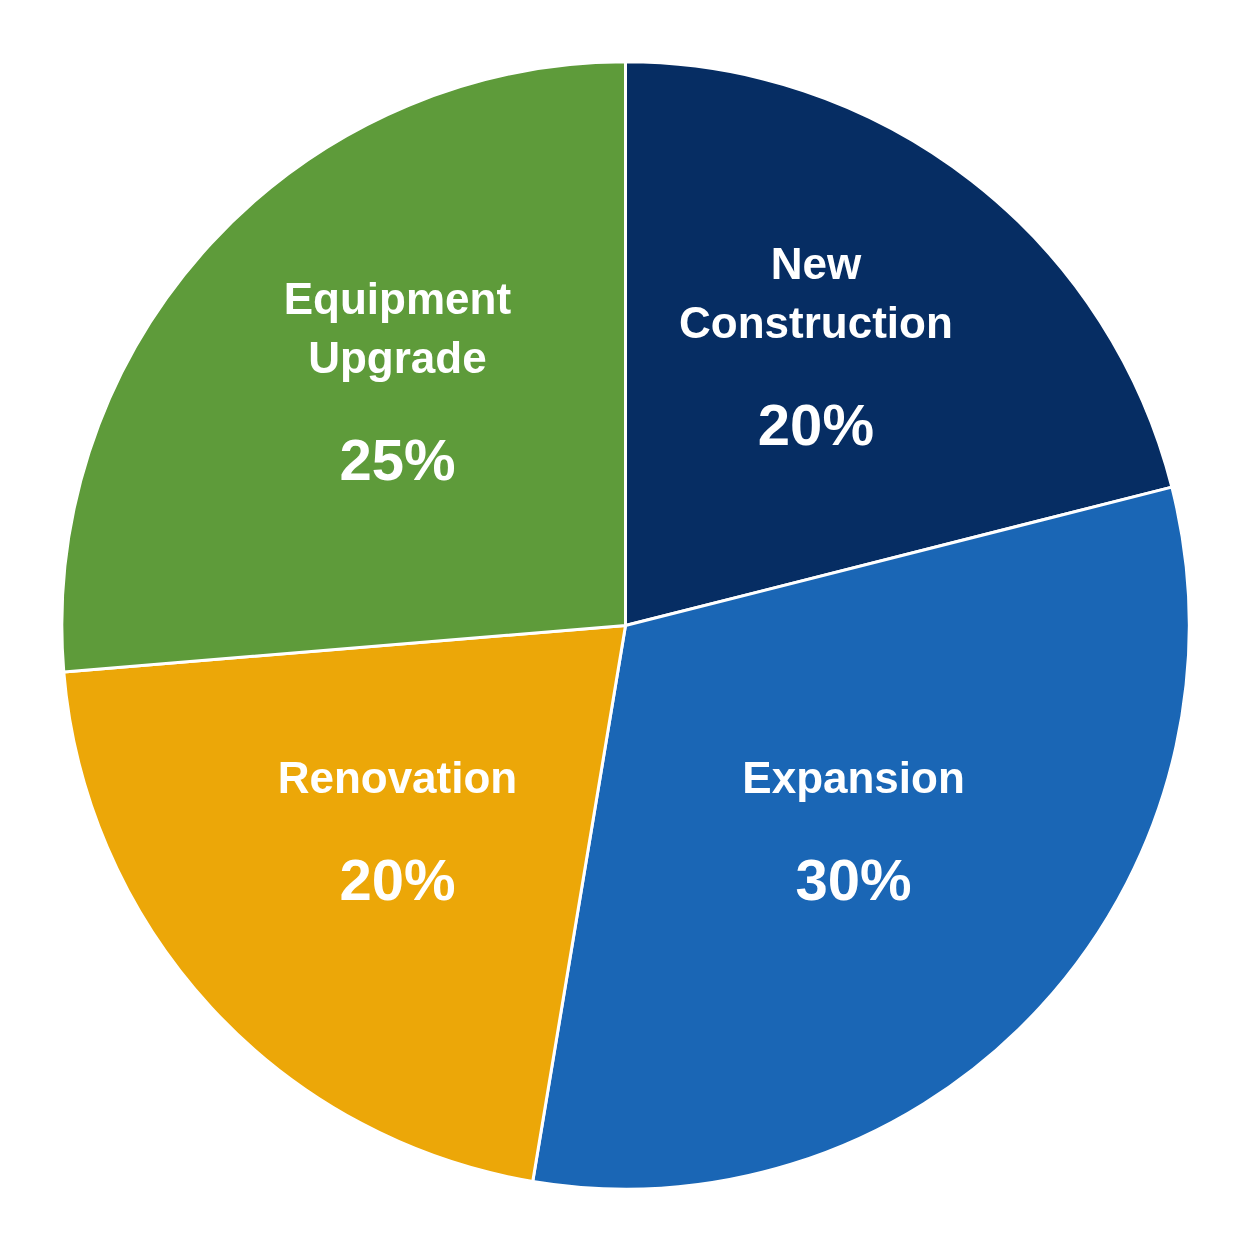 The height and width of the screenshot is (1254, 1254). I want to click on data-label: 30%, so click(853, 879).